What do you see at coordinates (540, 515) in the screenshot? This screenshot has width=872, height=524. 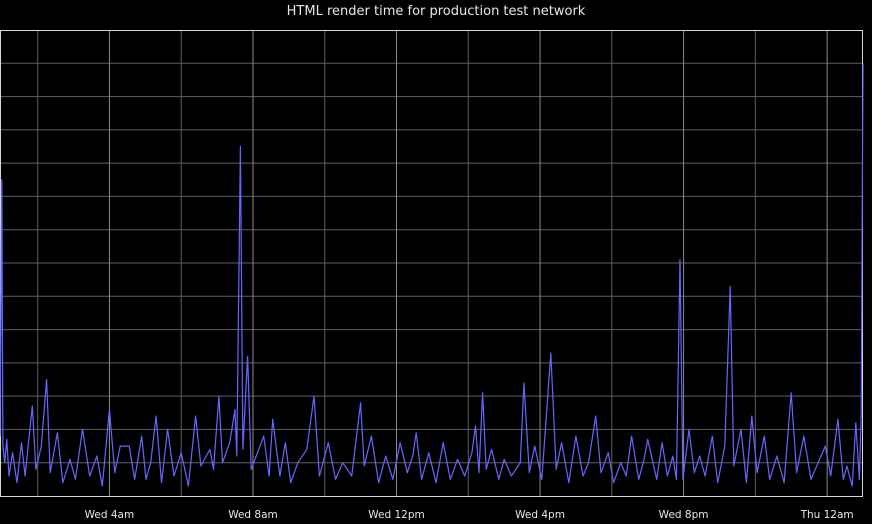 I see `x-tick-label: Wed 4pm` at bounding box center [540, 515].